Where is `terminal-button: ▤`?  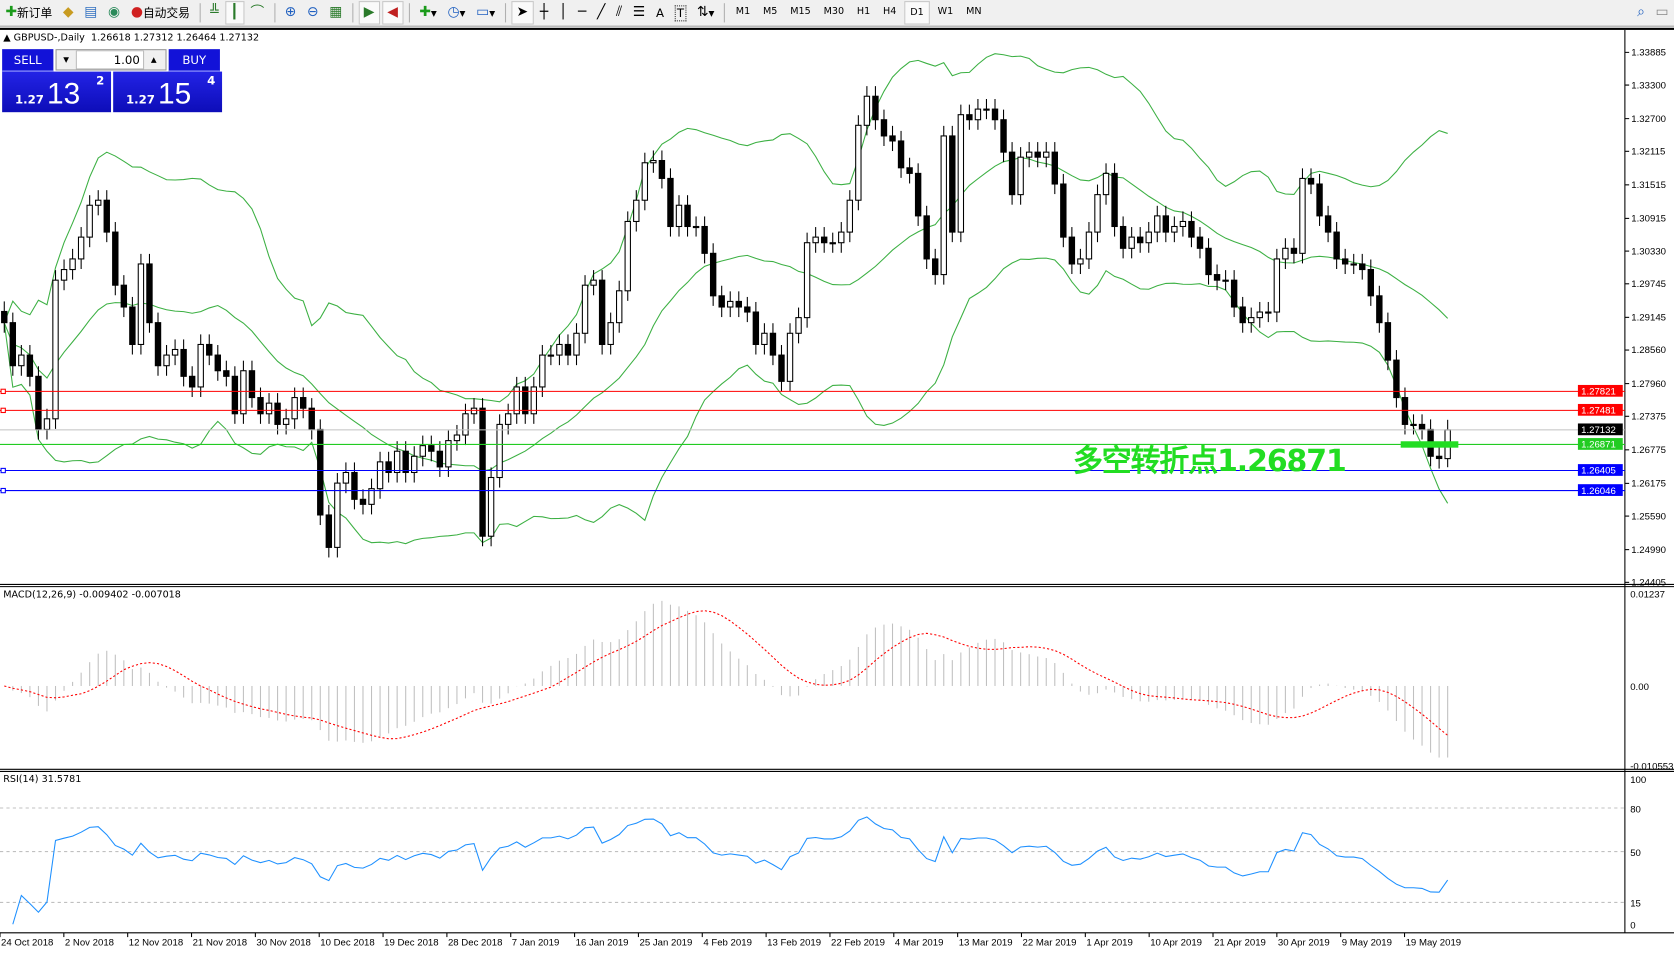 terminal-button: ▤ is located at coordinates (91, 12).